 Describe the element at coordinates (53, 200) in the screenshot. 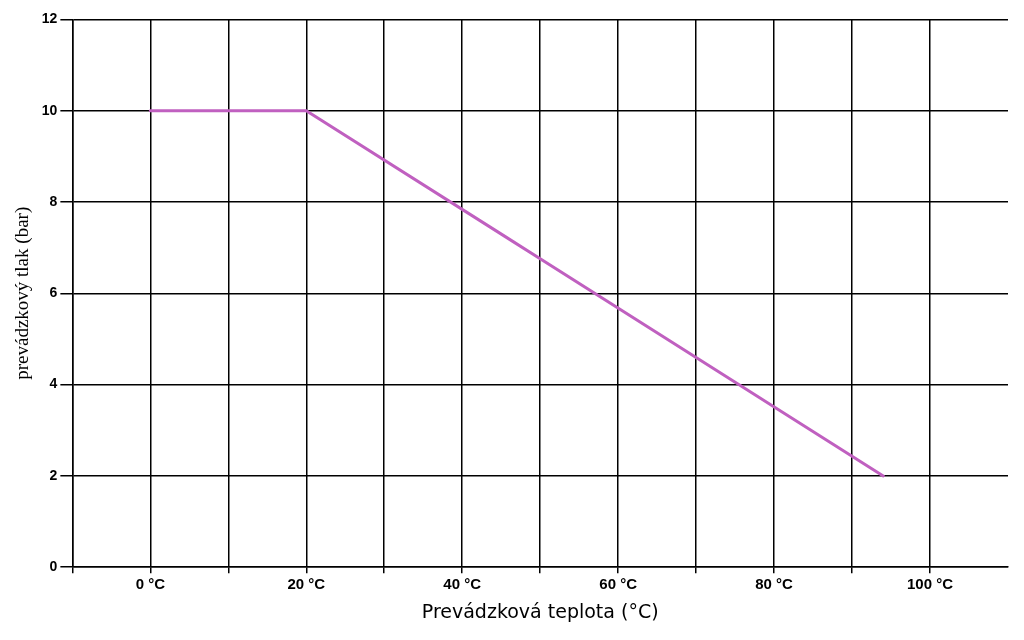

I see `y-tick-label: 8` at that location.